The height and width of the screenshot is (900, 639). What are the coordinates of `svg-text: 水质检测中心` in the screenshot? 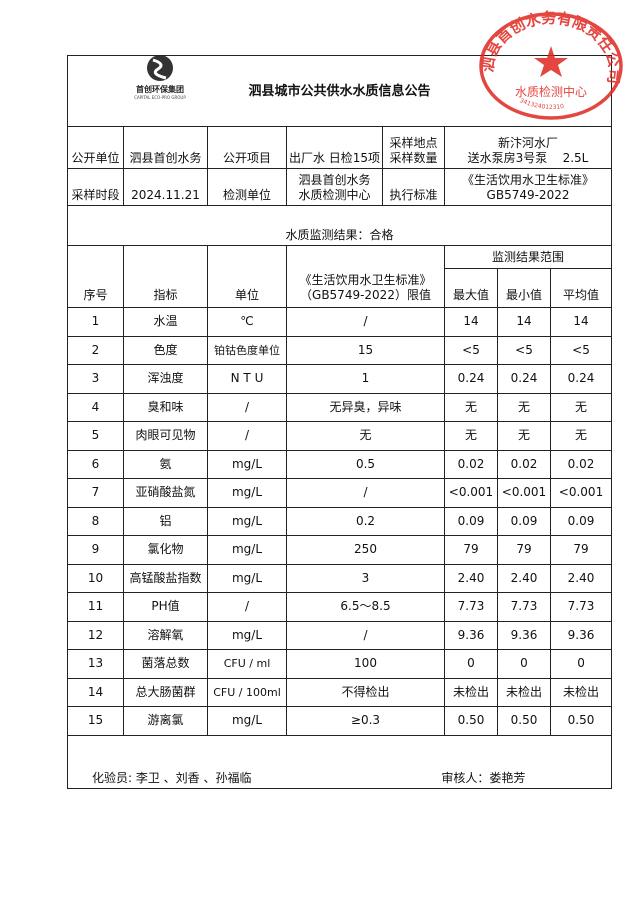 It's located at (551, 91).